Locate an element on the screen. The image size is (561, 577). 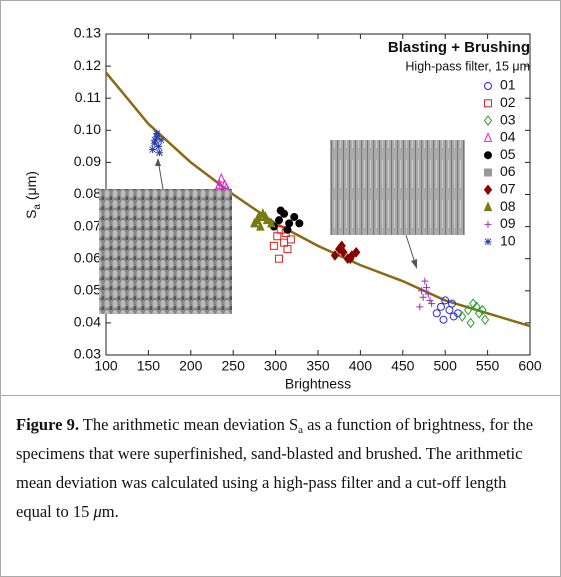
legend-label: 07 is located at coordinates (508, 189).